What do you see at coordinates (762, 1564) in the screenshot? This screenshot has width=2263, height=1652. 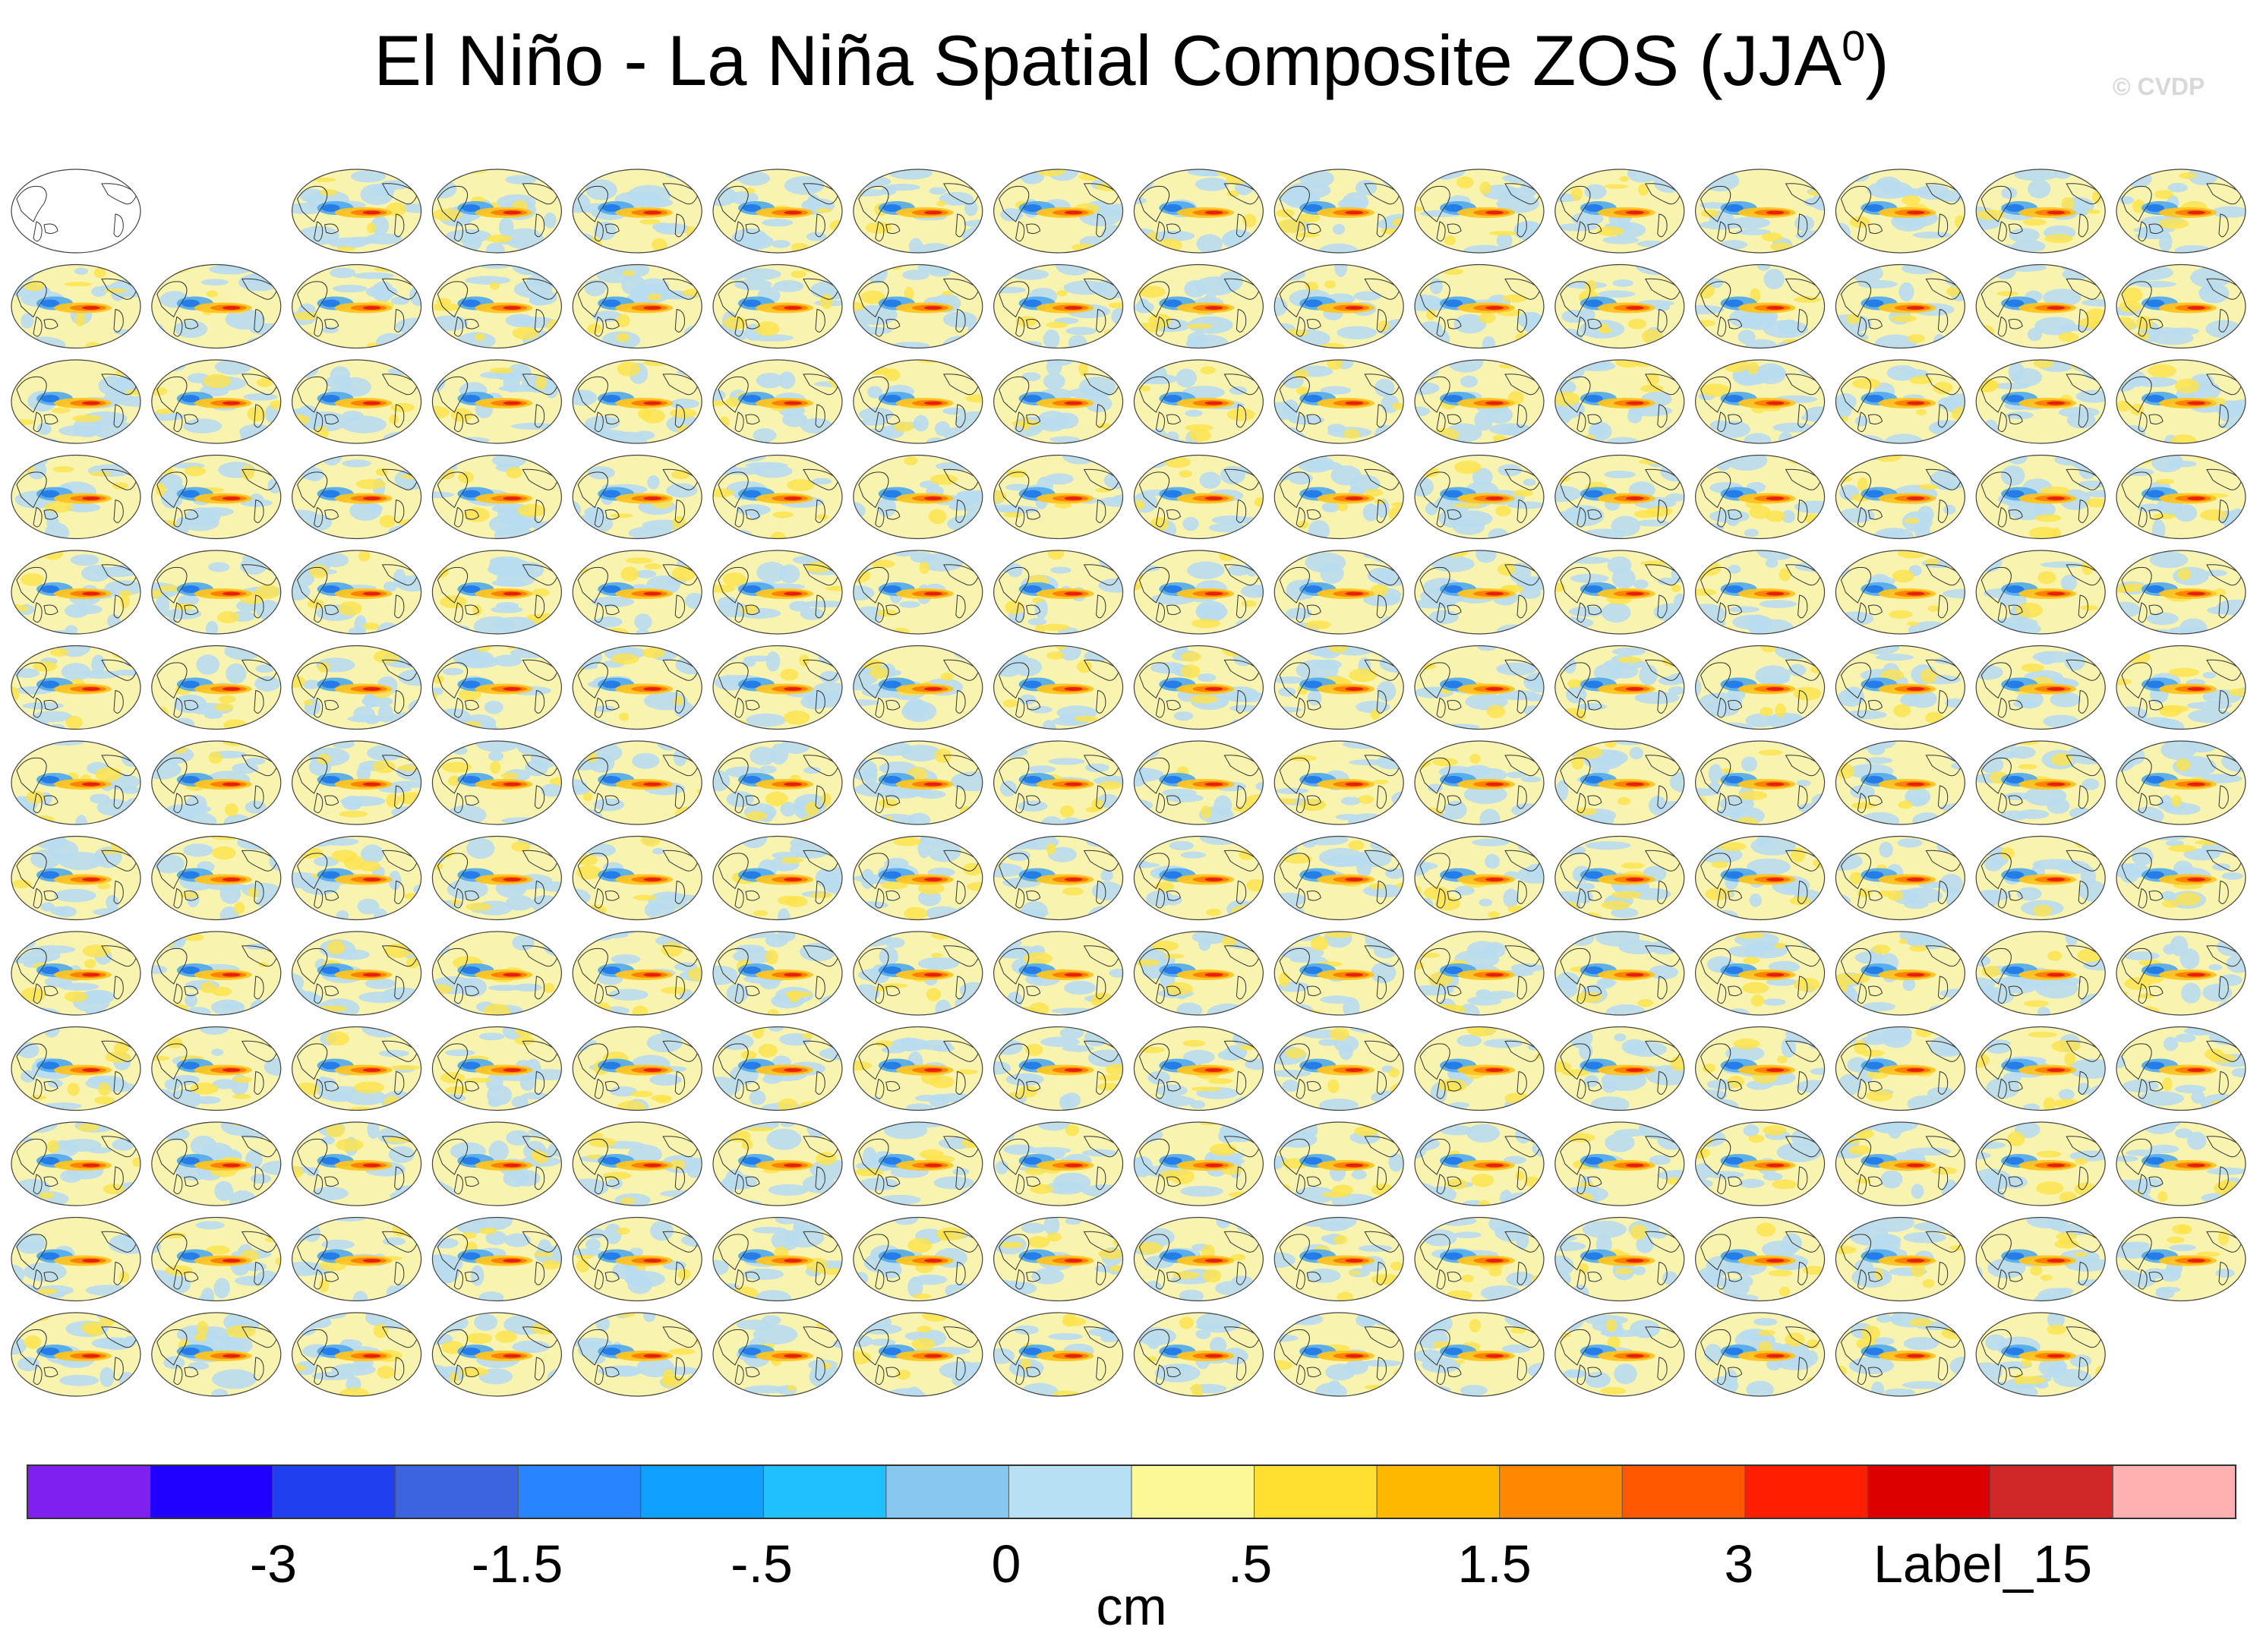 I see `colorbar-tick-label: -.5` at bounding box center [762, 1564].